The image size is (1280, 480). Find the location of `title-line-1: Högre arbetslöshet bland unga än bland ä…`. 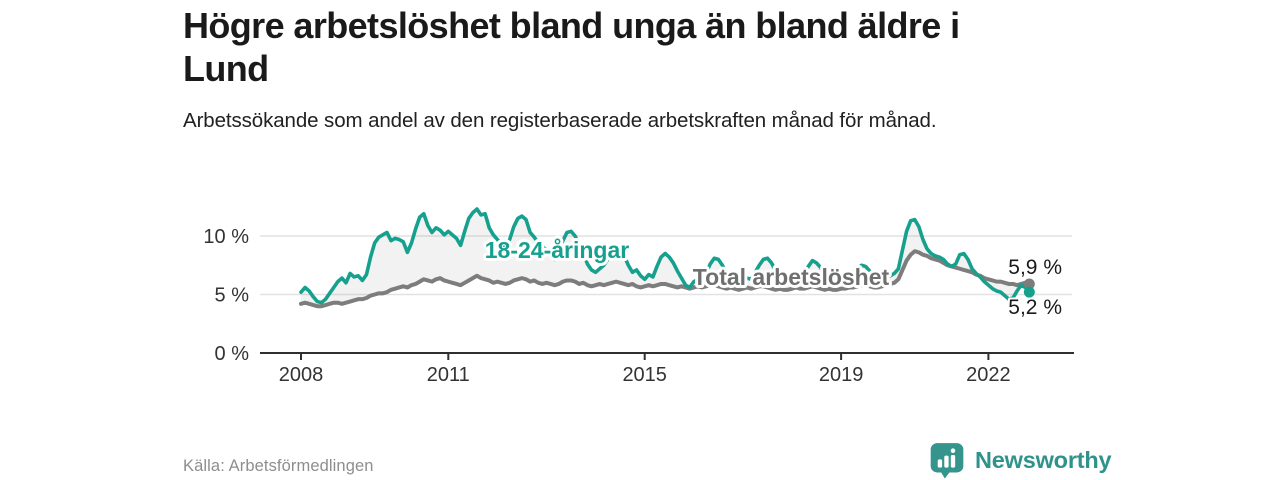

title-line-1: Högre arbetslöshet bland unga än bland ä… is located at coordinates (571, 25).